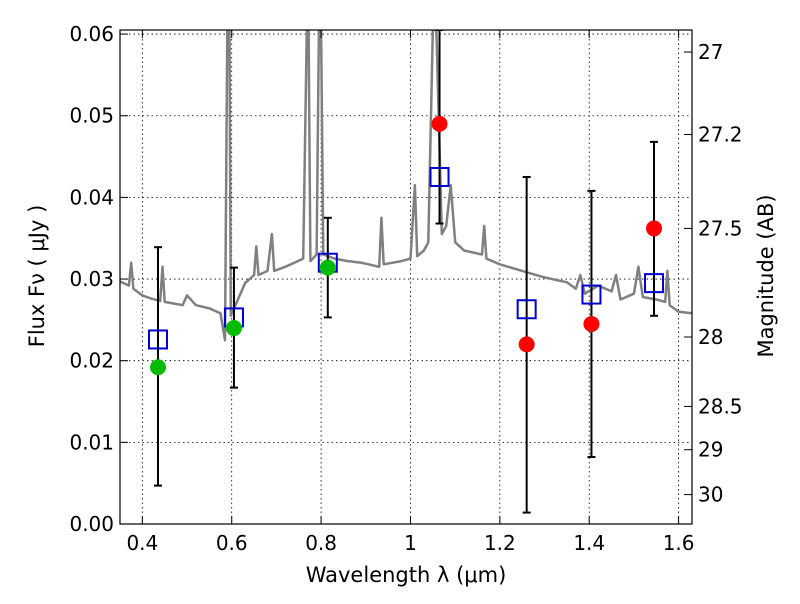 The width and height of the screenshot is (800, 604). Describe the element at coordinates (710, 337) in the screenshot. I see `right-tick-label: 28` at that location.